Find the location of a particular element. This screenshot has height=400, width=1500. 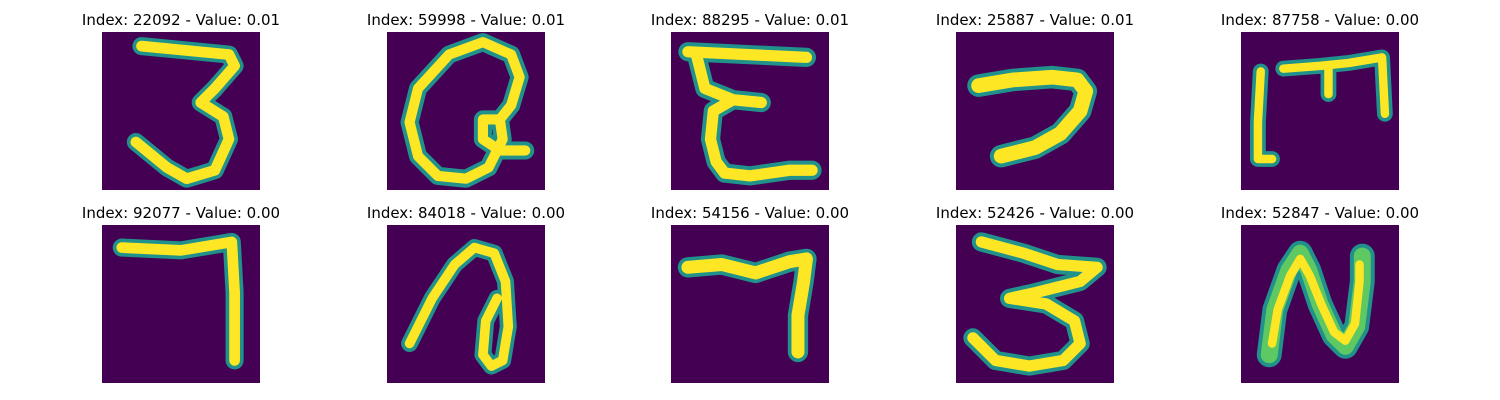

image-panel-1: Index: 22092 - Value: 0.01 is located at coordinates (181, 105).